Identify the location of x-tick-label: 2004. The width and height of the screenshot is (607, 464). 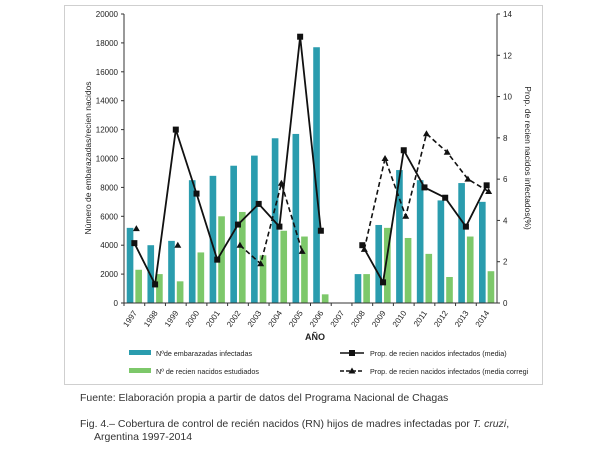
(275, 319).